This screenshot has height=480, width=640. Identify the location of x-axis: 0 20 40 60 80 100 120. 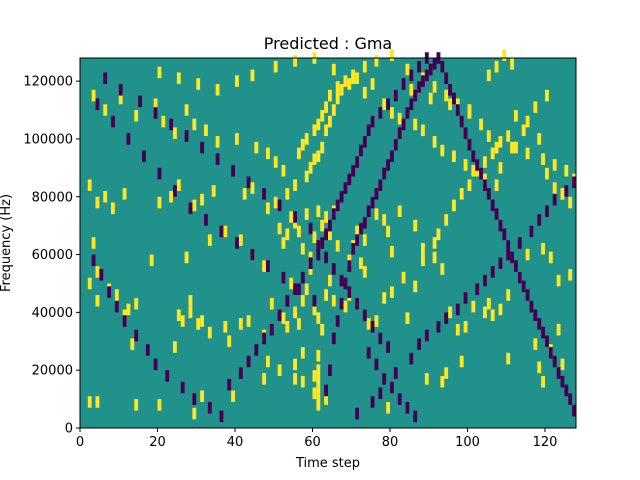
(316, 439).